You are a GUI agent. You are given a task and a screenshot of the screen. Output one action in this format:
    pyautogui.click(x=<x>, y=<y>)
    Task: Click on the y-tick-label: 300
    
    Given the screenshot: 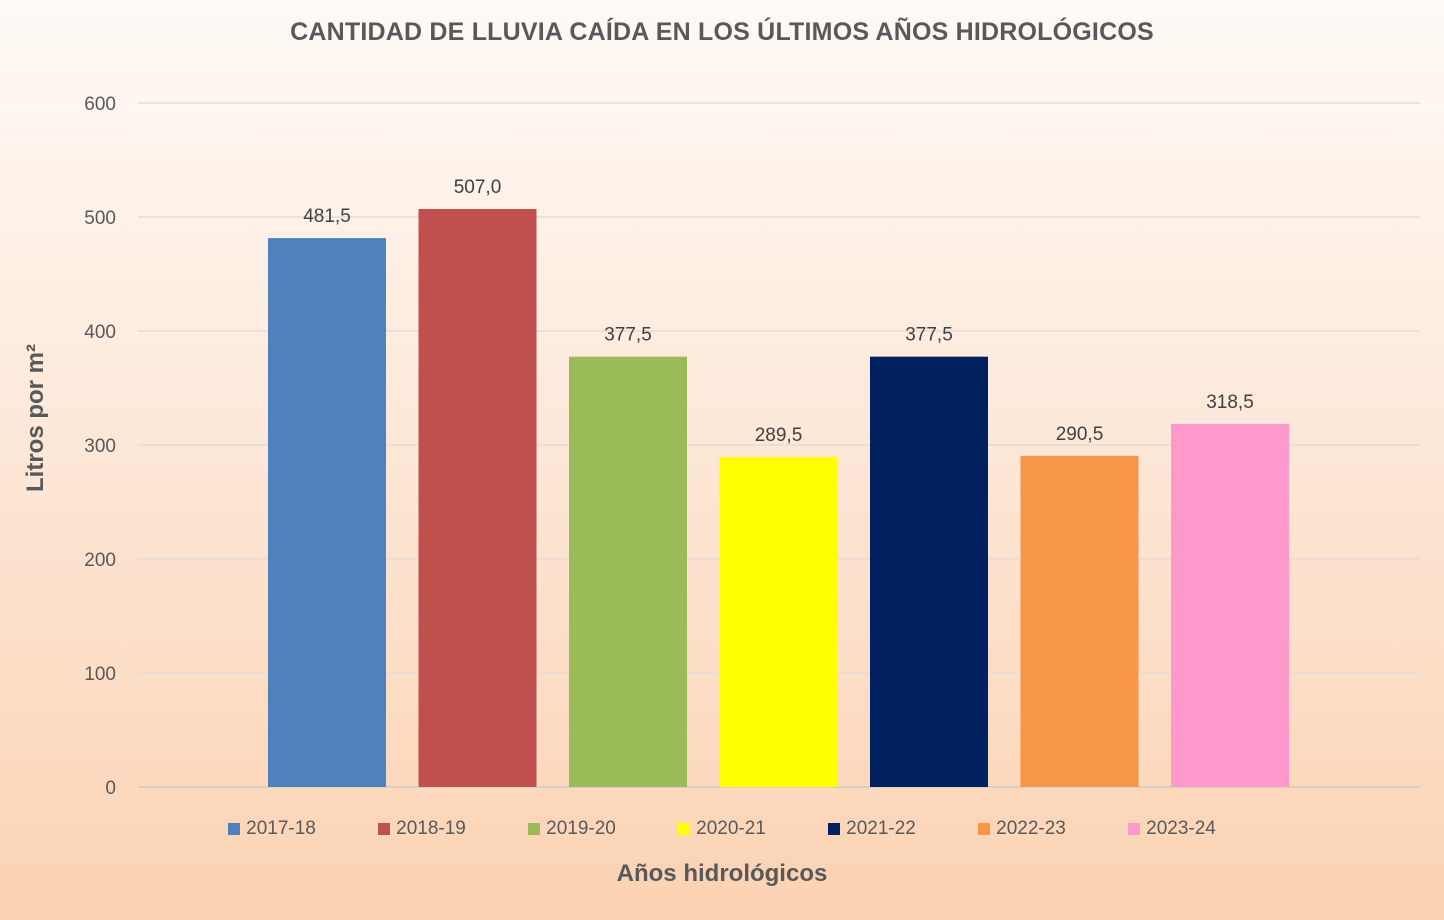 What is the action you would take?
    pyautogui.click(x=100, y=446)
    